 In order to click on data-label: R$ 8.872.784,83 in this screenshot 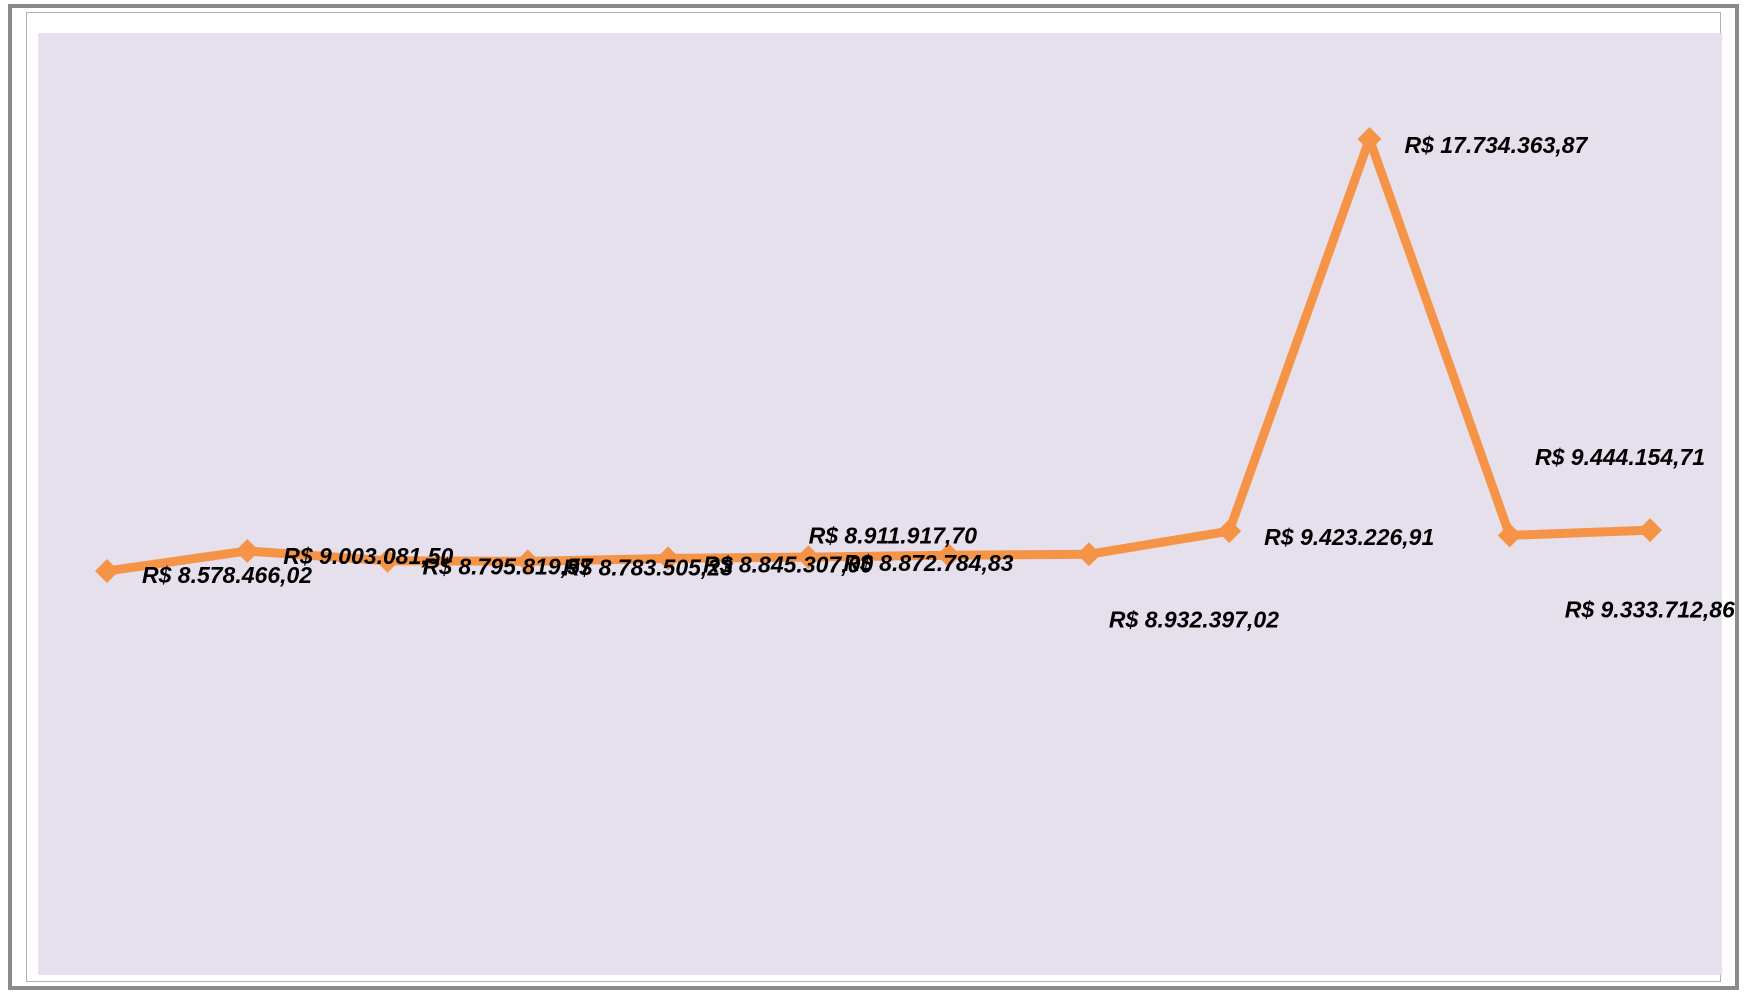, I will do `click(928, 563)`.